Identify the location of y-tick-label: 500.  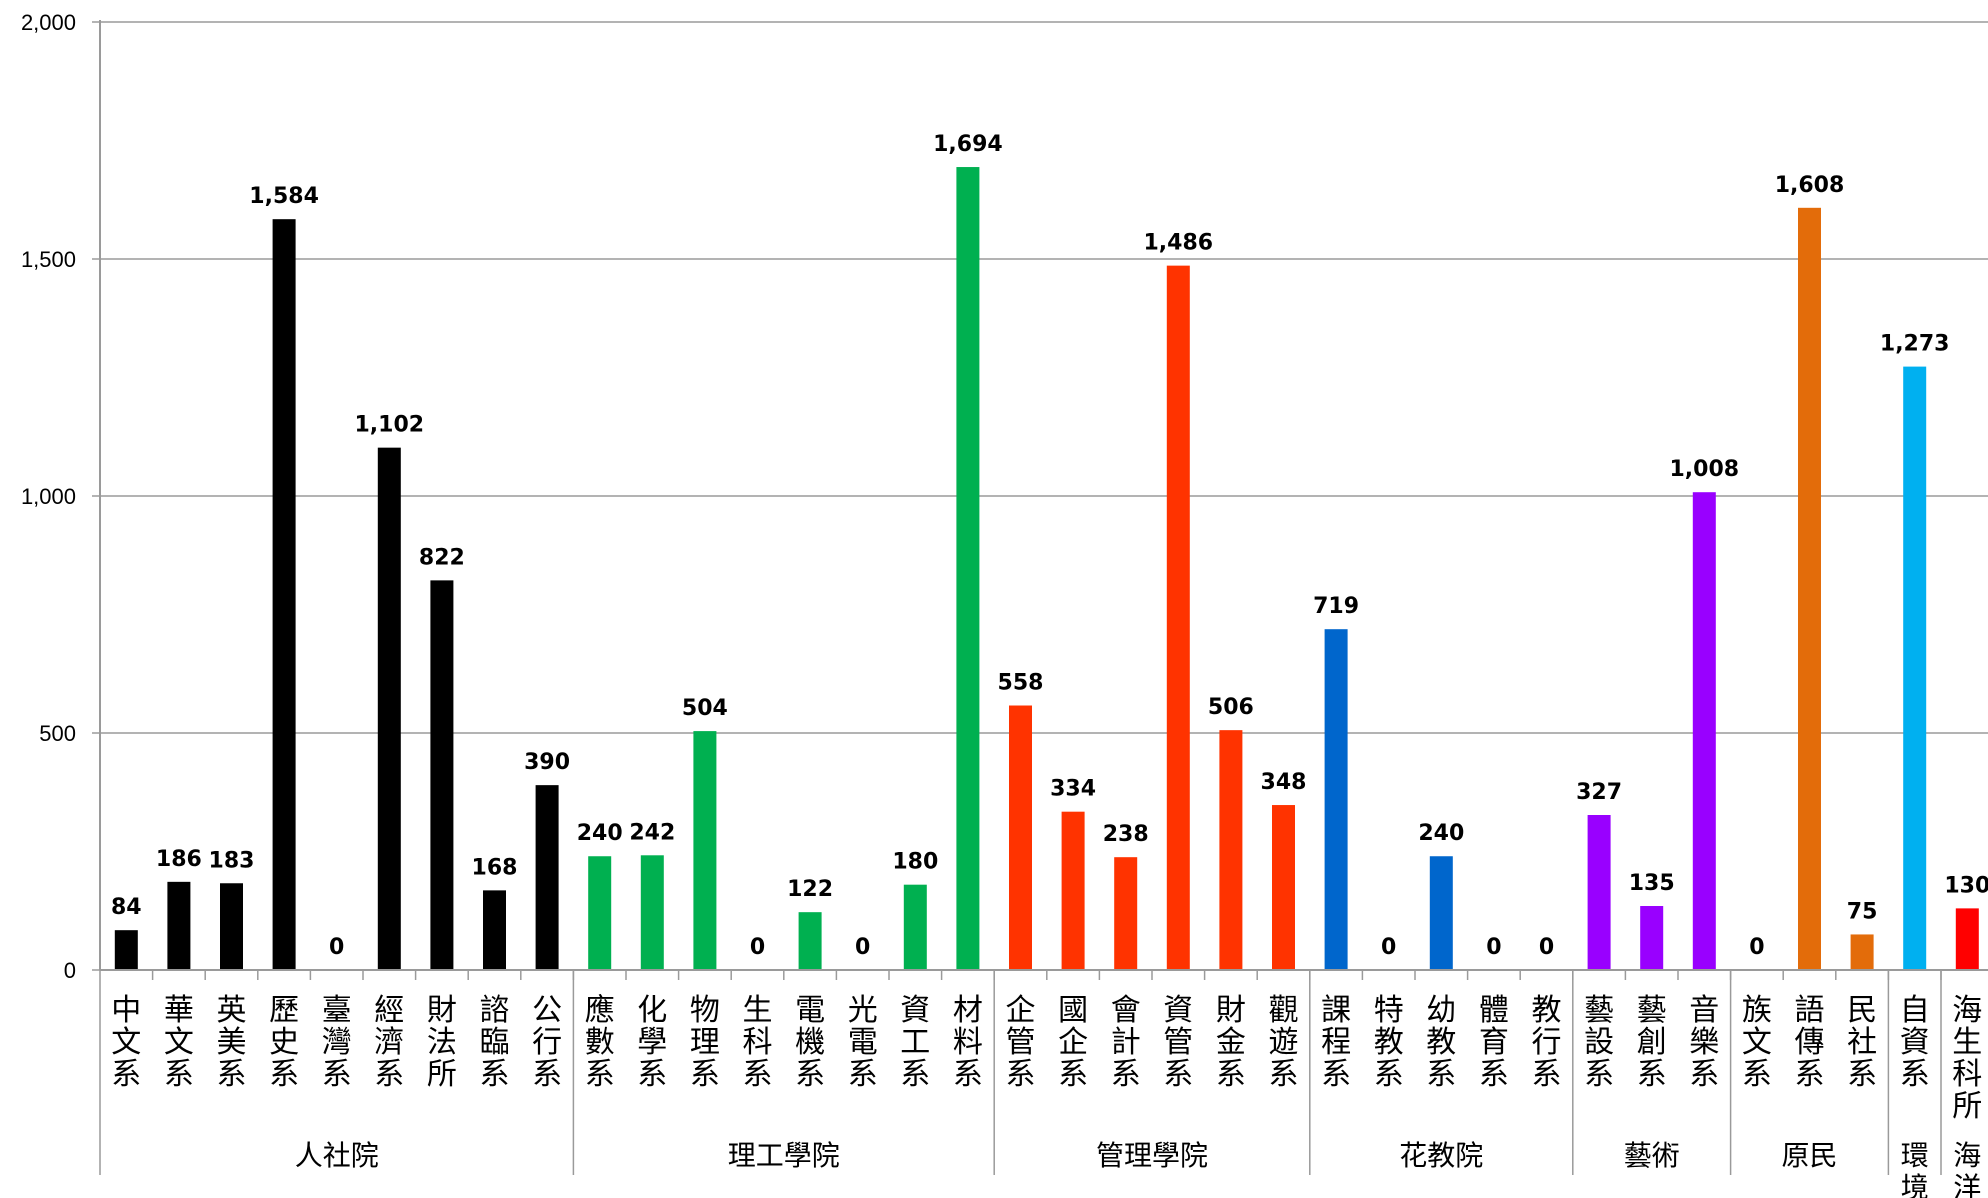
(57, 733).